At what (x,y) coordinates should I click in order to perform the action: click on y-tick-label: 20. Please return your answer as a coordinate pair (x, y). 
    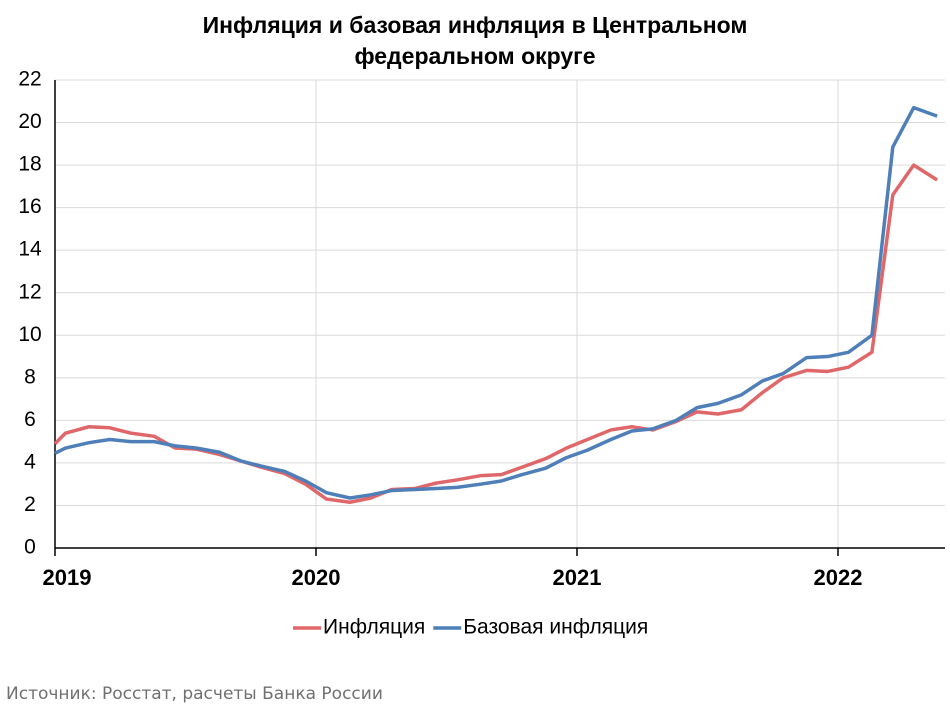
    Looking at the image, I should click on (29, 121).